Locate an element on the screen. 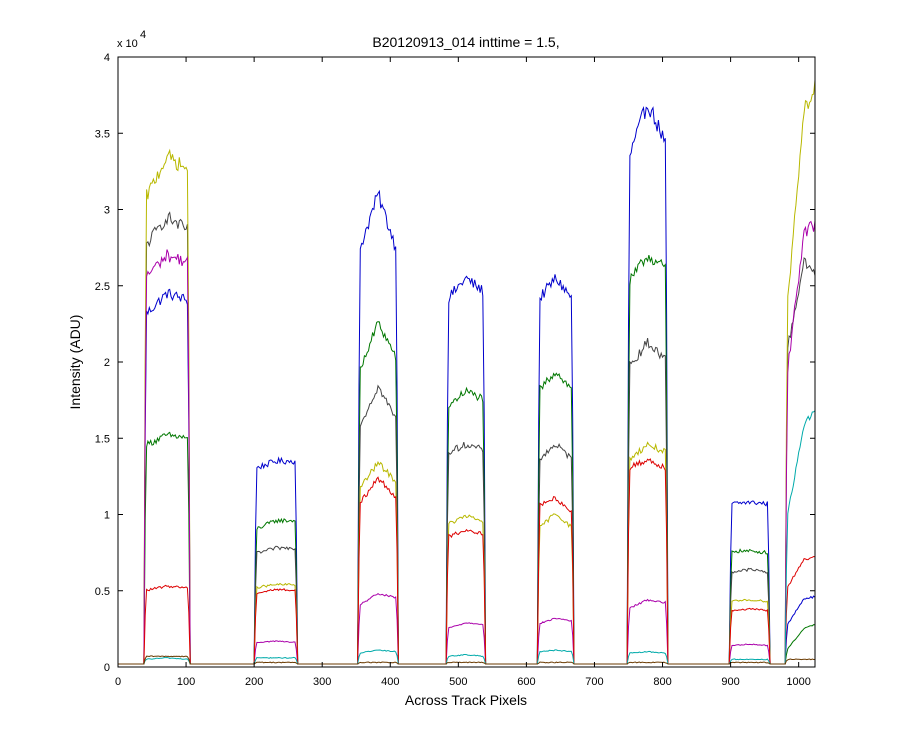 This screenshot has height=750, width=900. y-tick-label: 1 is located at coordinates (107, 516).